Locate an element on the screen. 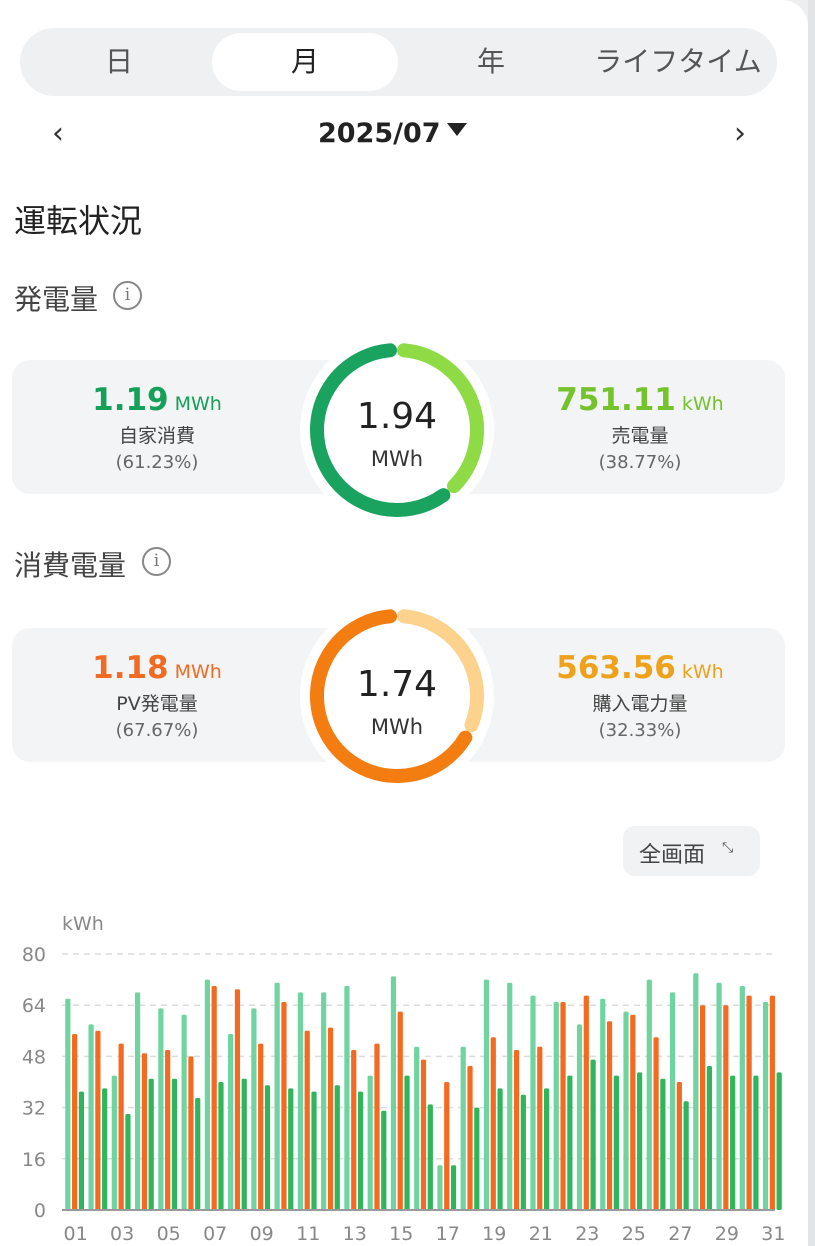 The width and height of the screenshot is (815, 1246). bar-11-s1 is located at coordinates (300, 1101).